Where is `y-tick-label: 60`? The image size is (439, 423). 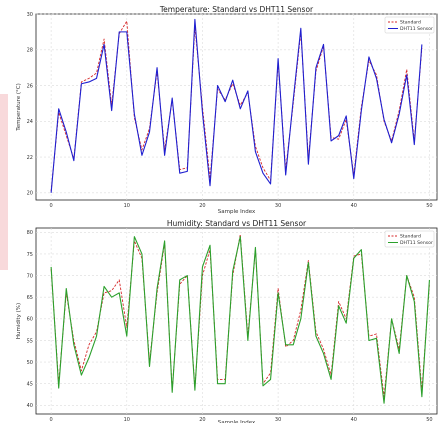
y-tick-label: 60 is located at coordinates (30, 320).